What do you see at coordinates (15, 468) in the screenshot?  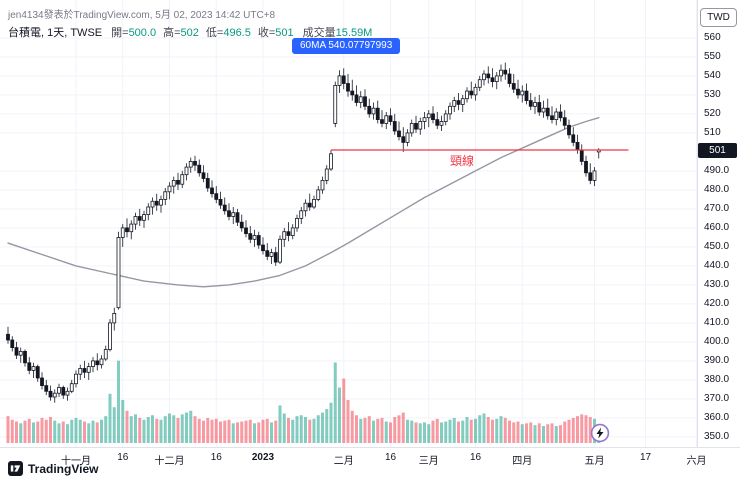 I see `tradingview-logo-icon` at bounding box center [15, 468].